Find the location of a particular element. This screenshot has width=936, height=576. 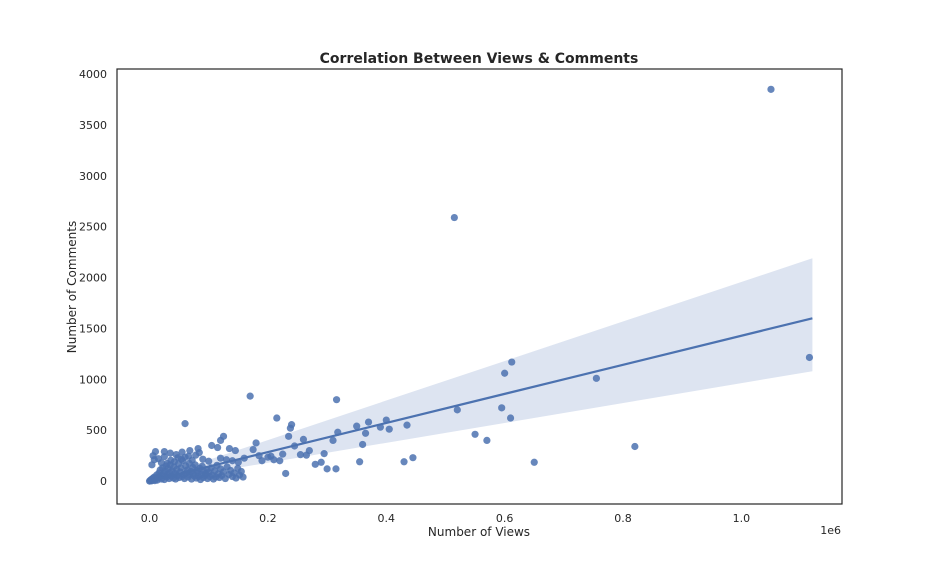

y-tick-label: 1500 is located at coordinates (93, 328).